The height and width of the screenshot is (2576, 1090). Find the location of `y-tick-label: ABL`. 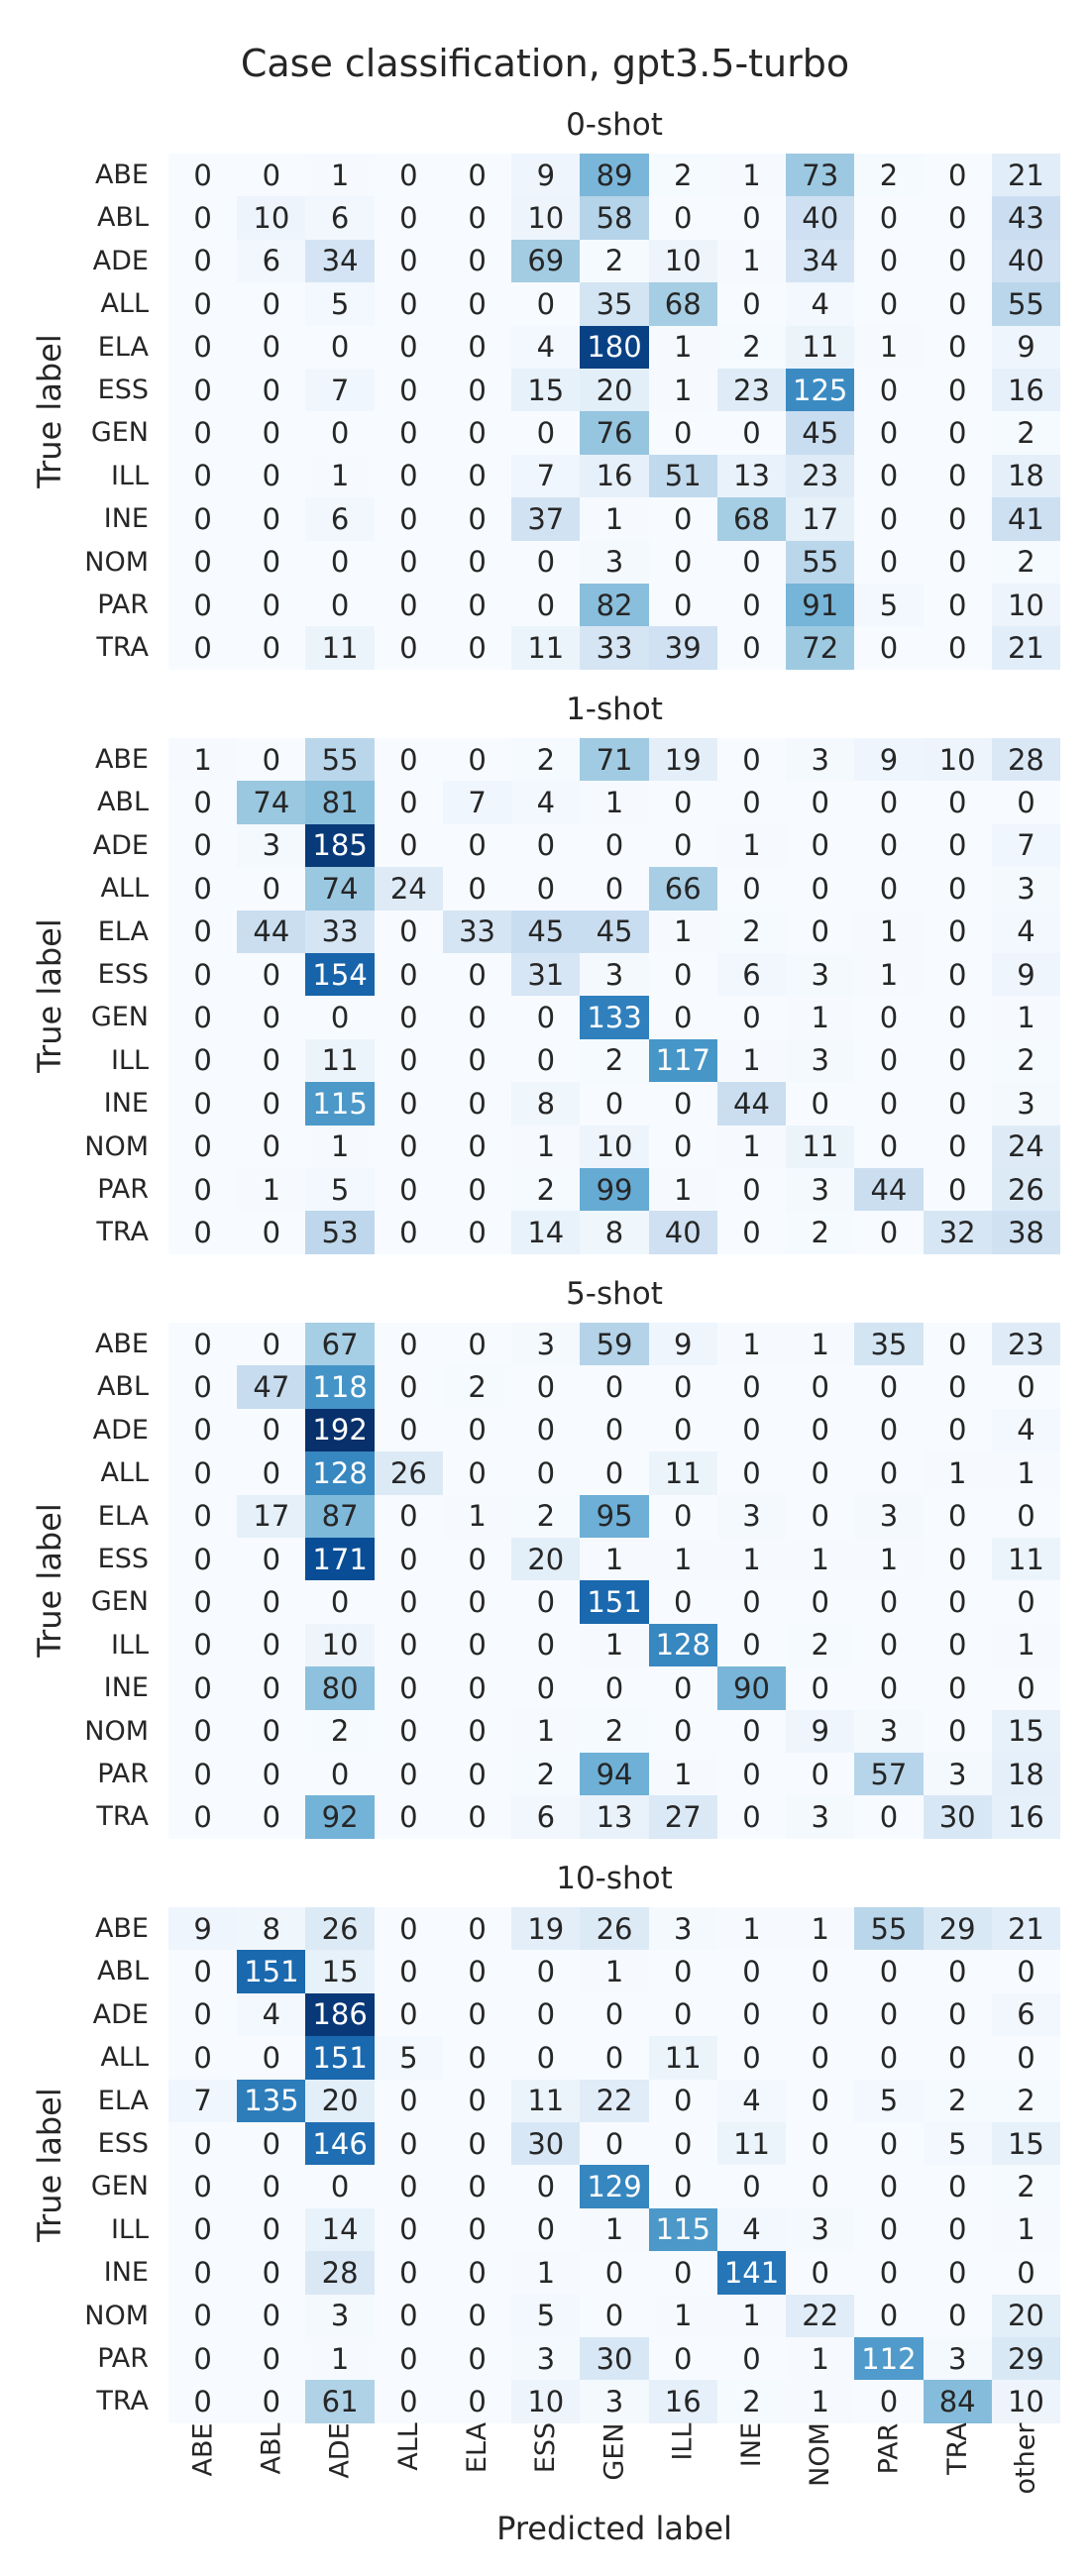

y-tick-label: ABL is located at coordinates (122, 803).